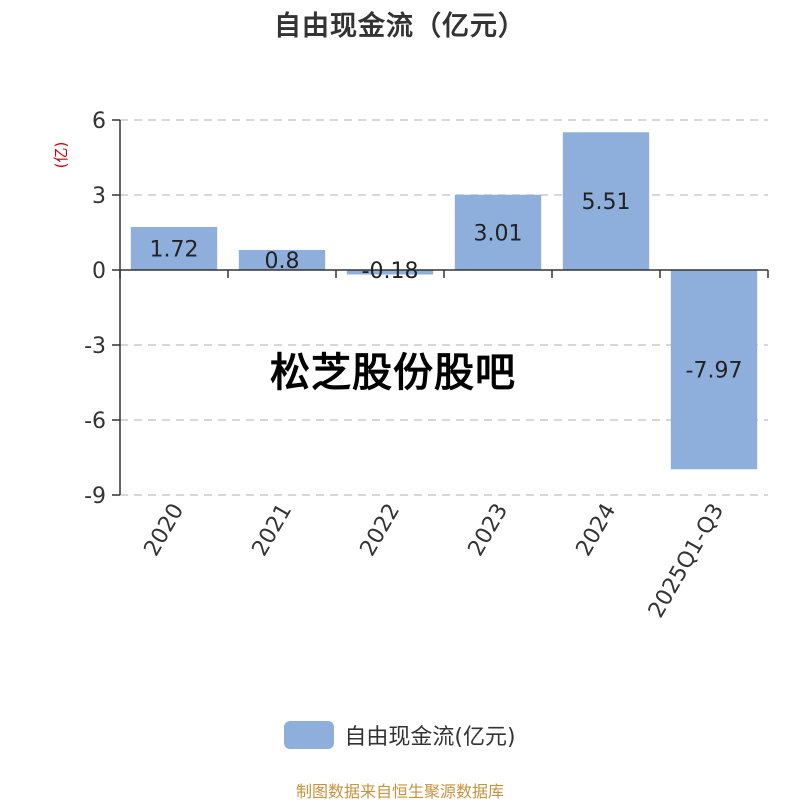 This screenshot has height=802, width=800. What do you see at coordinates (273, 530) in the screenshot?
I see `x-tick-label: 2021` at bounding box center [273, 530].